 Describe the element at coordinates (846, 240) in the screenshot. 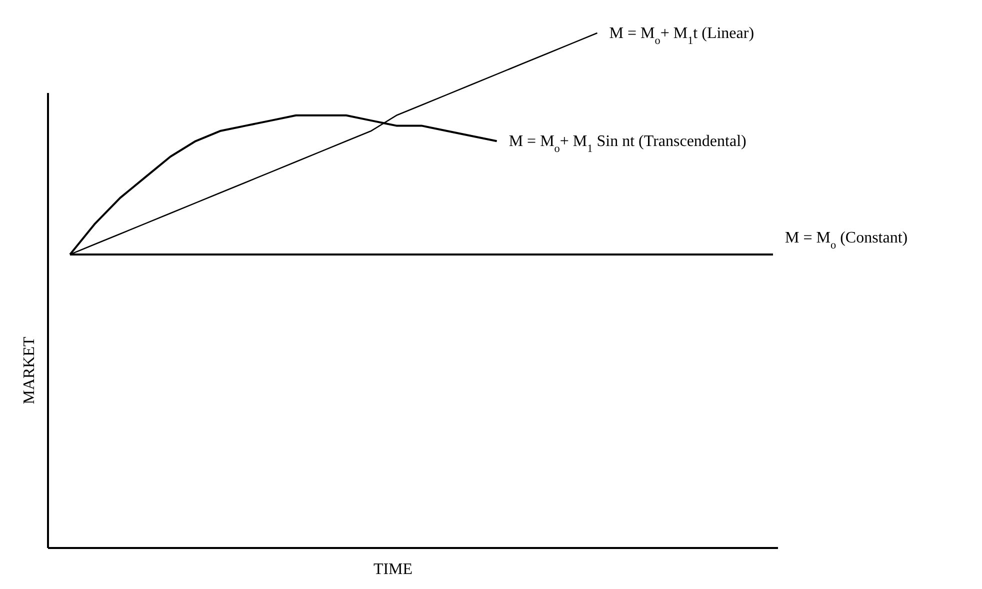

I see `series-label: M = M$_{o}$ (Constant)` at that location.